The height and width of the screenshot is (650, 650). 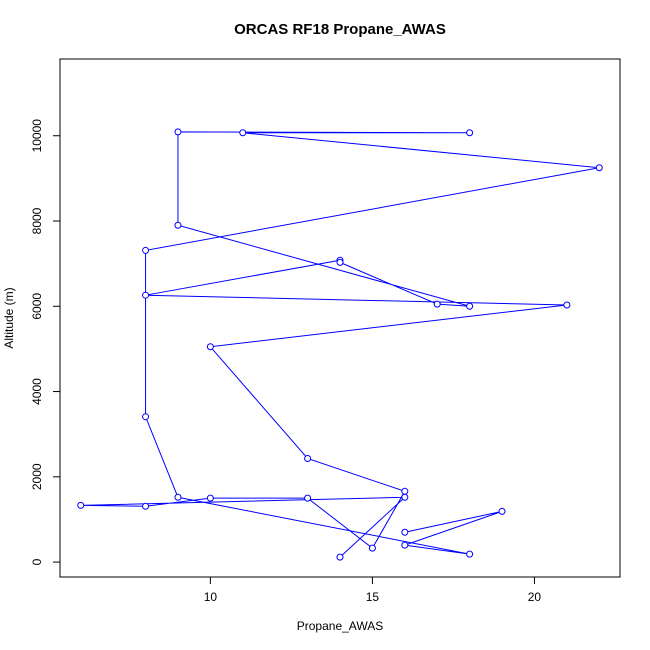 What do you see at coordinates (373, 597) in the screenshot?
I see `x-tick-label: 15` at bounding box center [373, 597].